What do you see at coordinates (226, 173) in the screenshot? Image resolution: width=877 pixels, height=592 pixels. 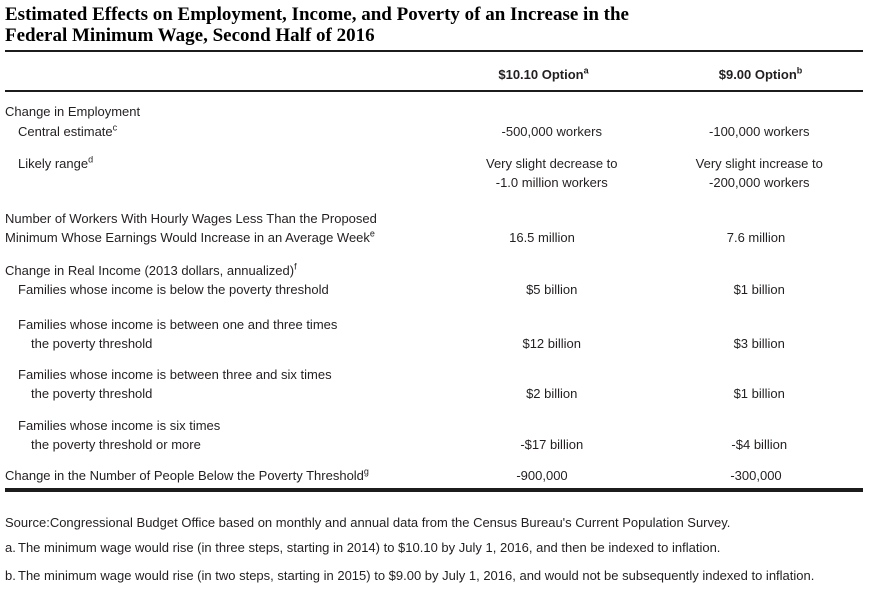 I see `row-label: Likely ranged` at bounding box center [226, 173].